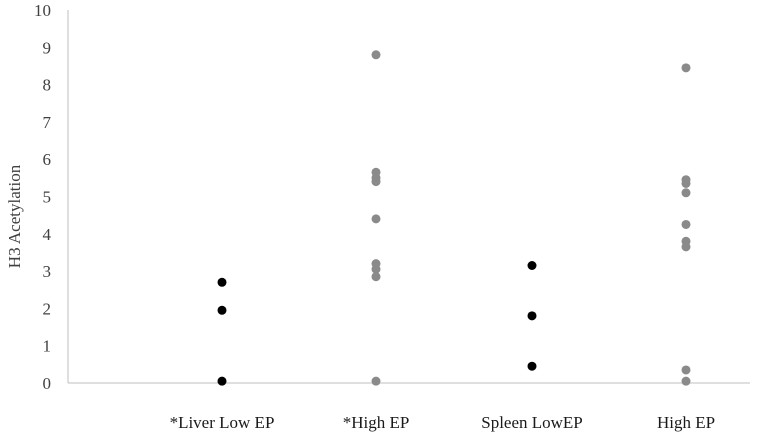  What do you see at coordinates (47, 122) in the screenshot?
I see `y-tick-label: 7` at bounding box center [47, 122].